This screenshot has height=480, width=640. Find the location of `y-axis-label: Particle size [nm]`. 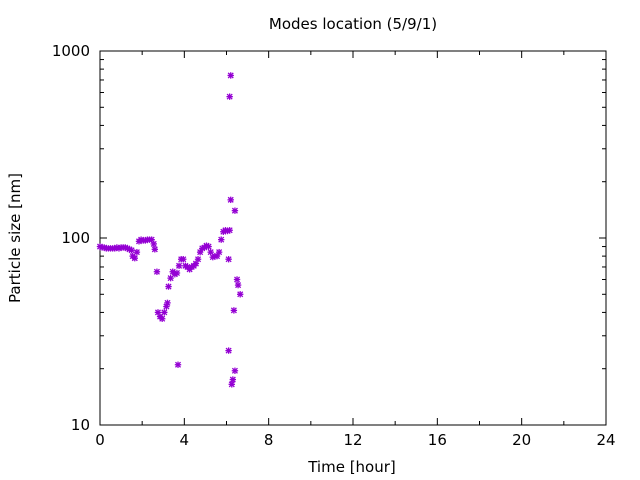

y-axis-label: Particle size [nm] is located at coordinates (15, 238).